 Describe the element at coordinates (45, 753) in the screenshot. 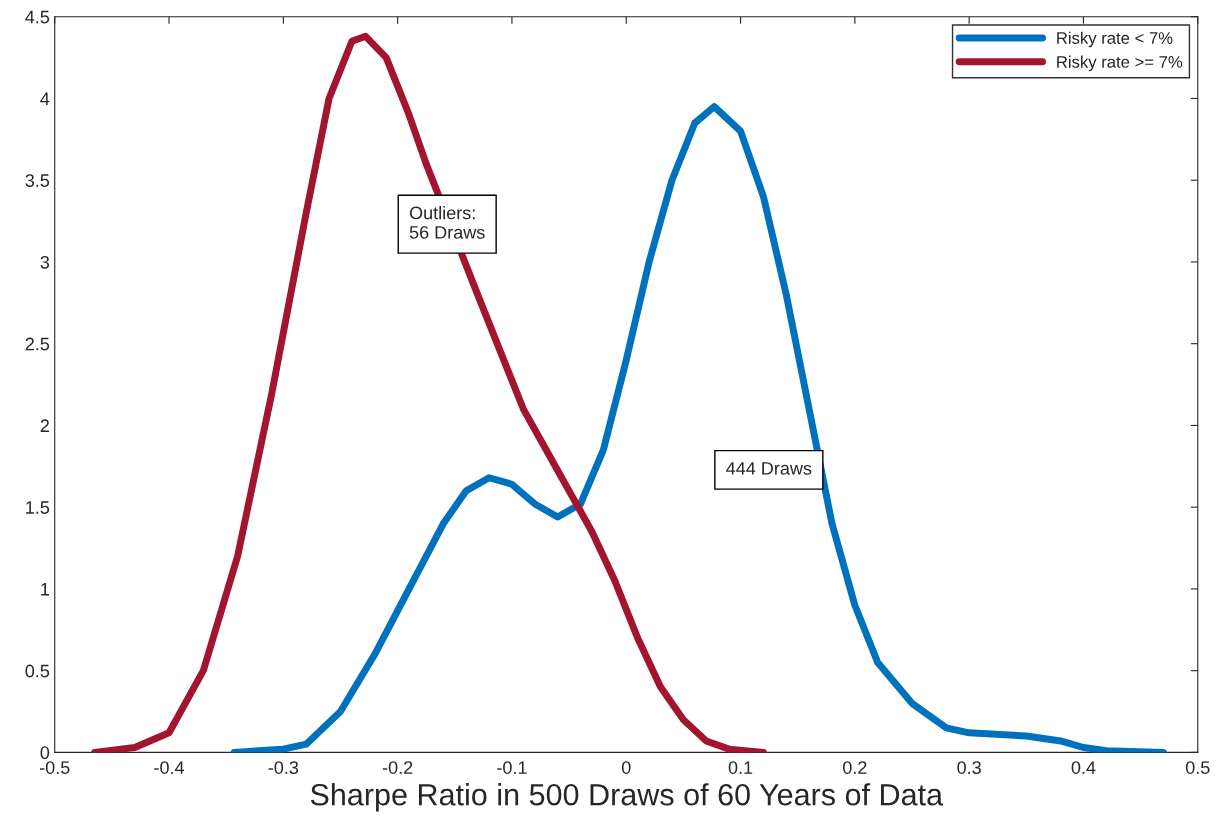

I see `y-tick-label: 0` at that location.